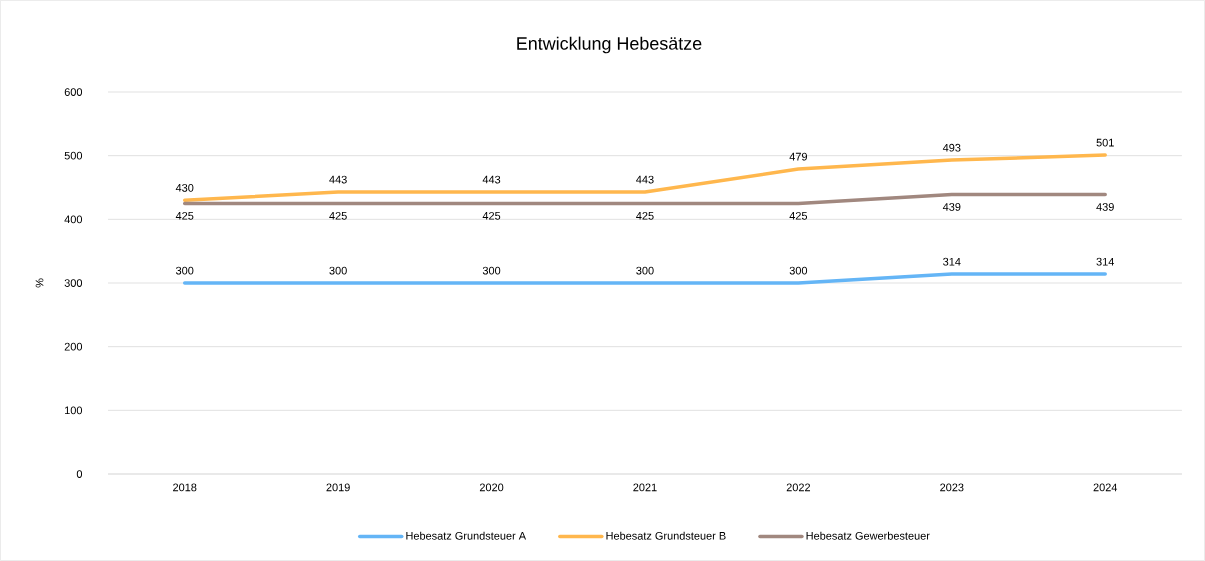 Image resolution: width=1205 pixels, height=561 pixels. What do you see at coordinates (798, 487) in the screenshot?
I see `x-tick-label: 2022` at bounding box center [798, 487].